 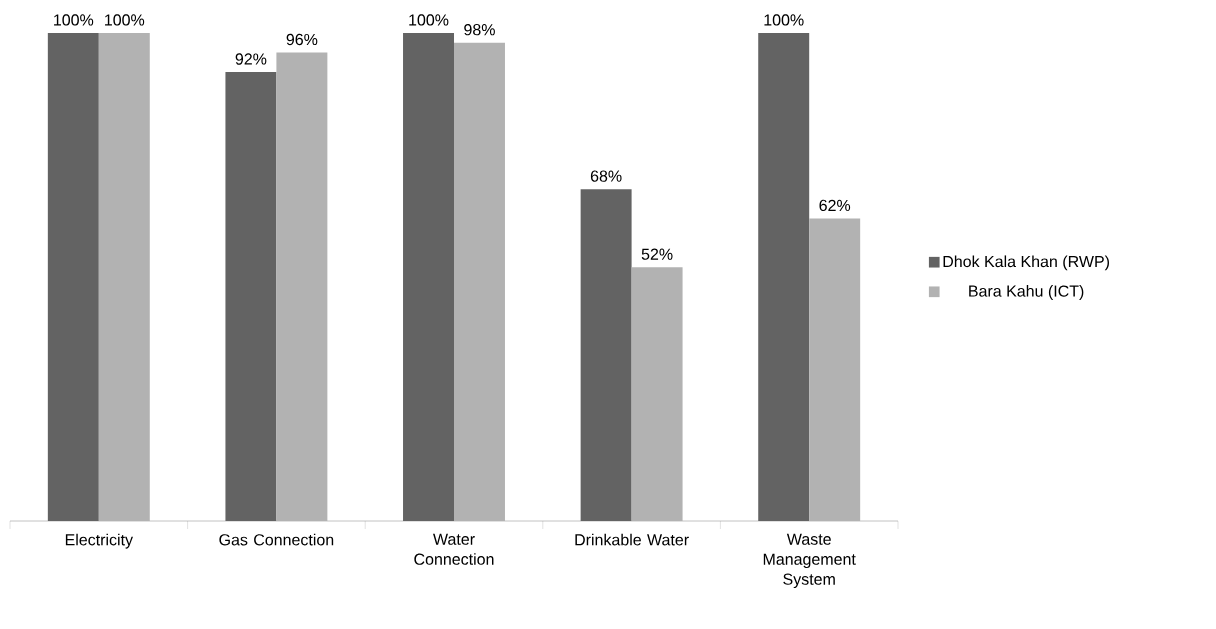 I want to click on data-label: 62%, so click(x=835, y=205).